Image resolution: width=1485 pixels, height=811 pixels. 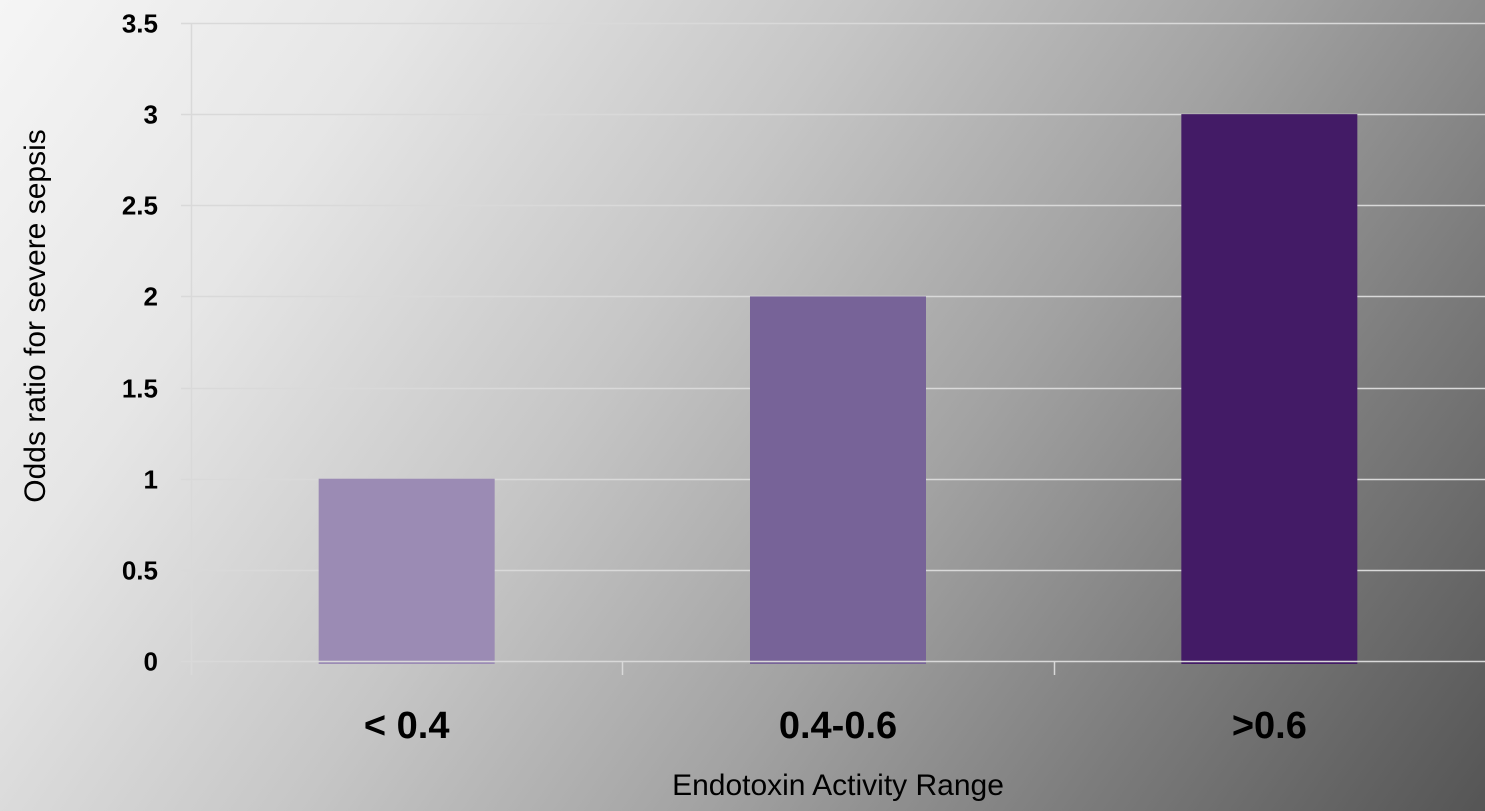 I want to click on y-tick-label: 2.5, so click(x=140, y=206).